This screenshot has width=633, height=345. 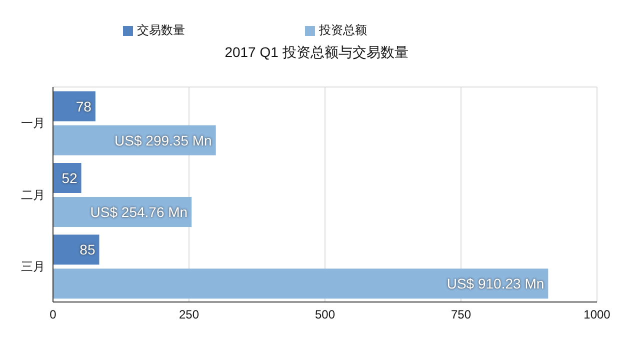 I want to click on bar, so click(x=300, y=283).